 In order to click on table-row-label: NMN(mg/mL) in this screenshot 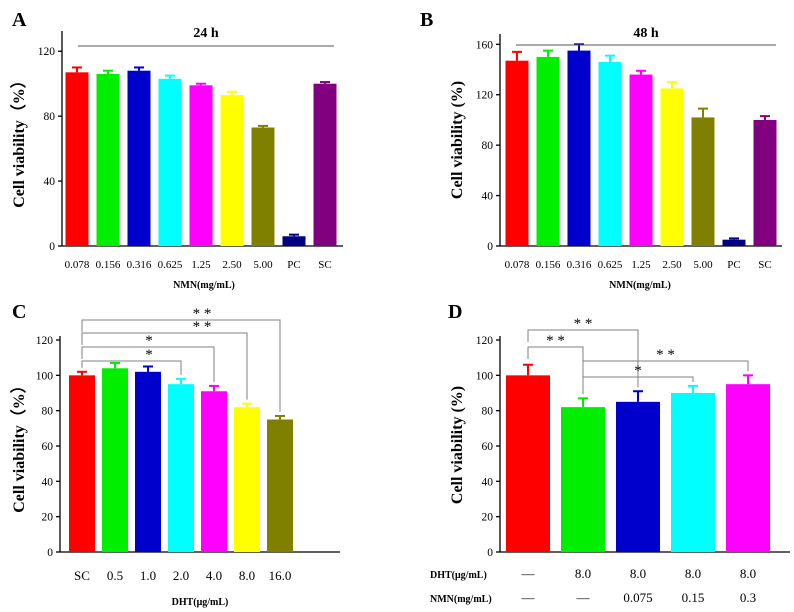, I will do `click(461, 599)`.